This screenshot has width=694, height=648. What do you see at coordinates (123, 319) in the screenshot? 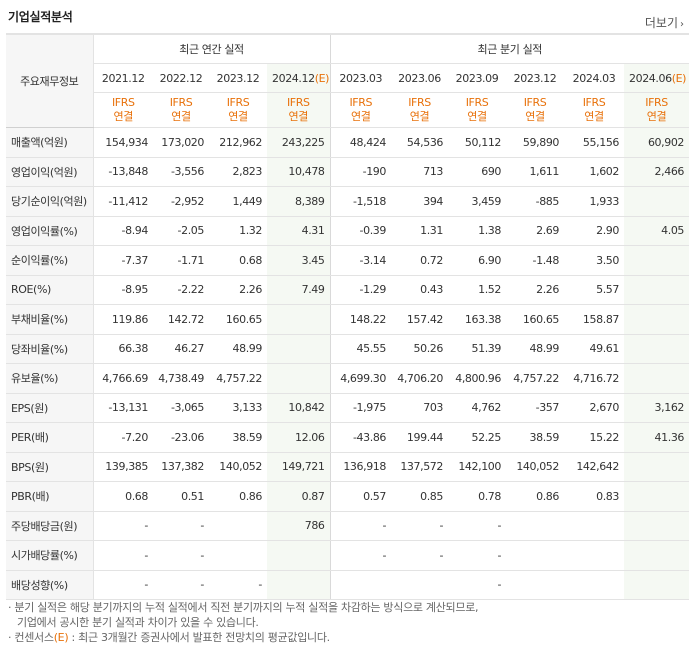
I see `table-cell: 119.86` at bounding box center [123, 319].